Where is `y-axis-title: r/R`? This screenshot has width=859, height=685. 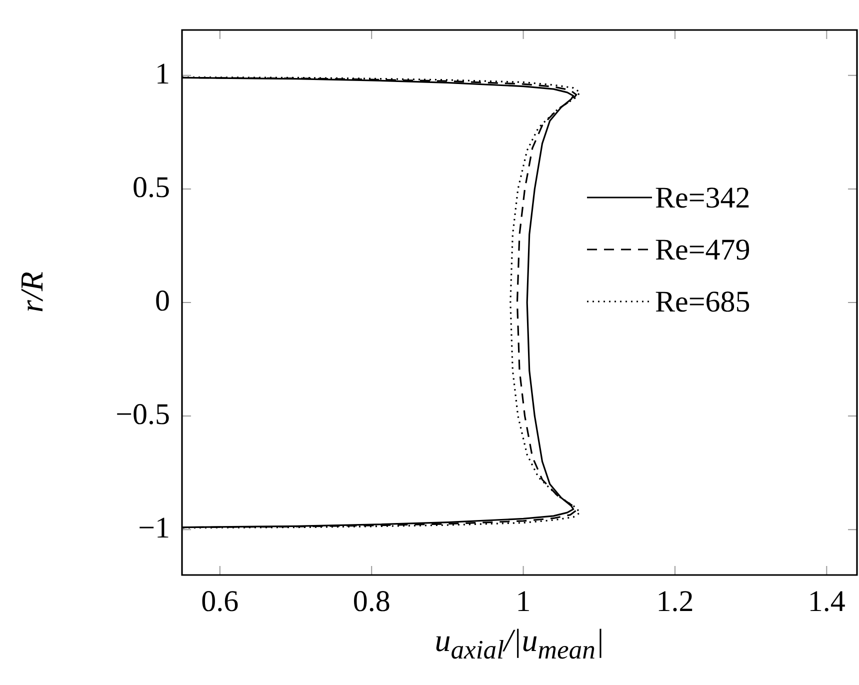
y-axis-title: r/R is located at coordinates (32, 292).